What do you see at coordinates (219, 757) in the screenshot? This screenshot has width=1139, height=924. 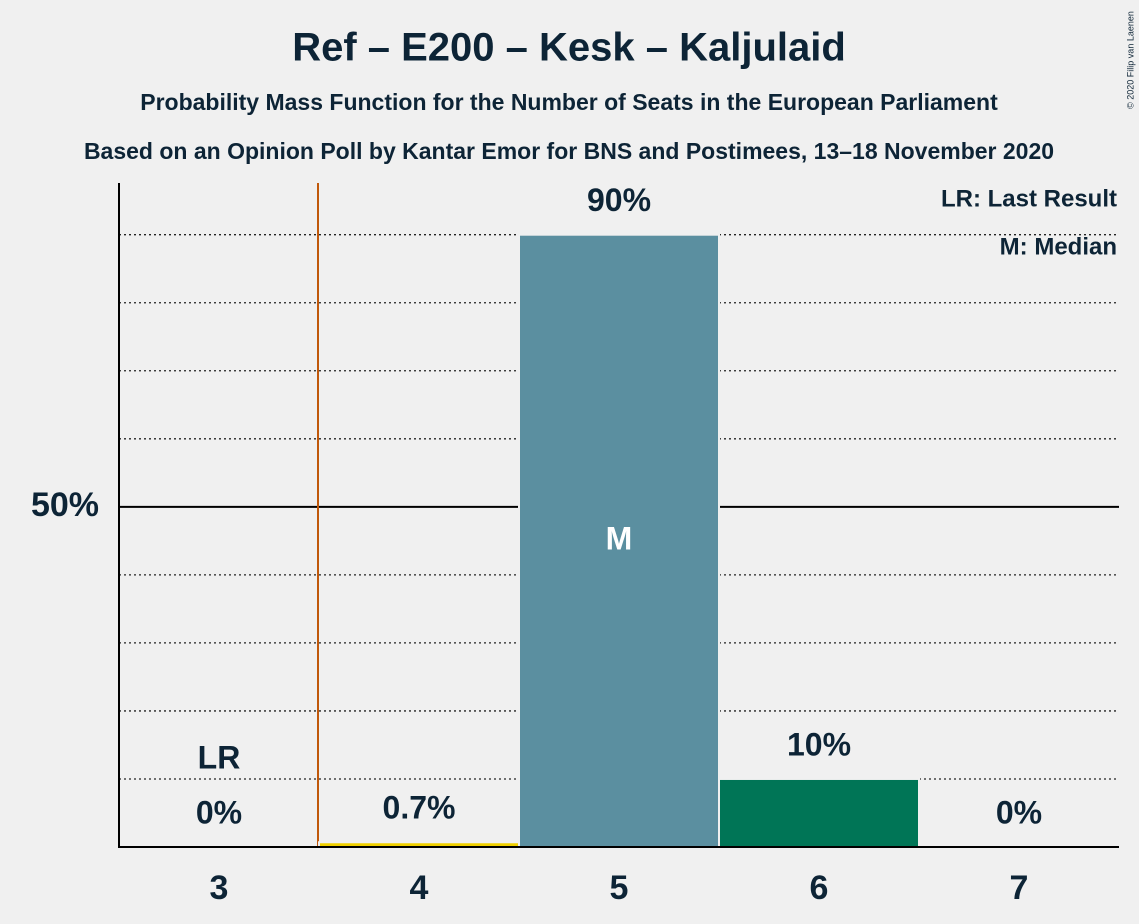 I see `last-result-label: LR` at bounding box center [219, 757].